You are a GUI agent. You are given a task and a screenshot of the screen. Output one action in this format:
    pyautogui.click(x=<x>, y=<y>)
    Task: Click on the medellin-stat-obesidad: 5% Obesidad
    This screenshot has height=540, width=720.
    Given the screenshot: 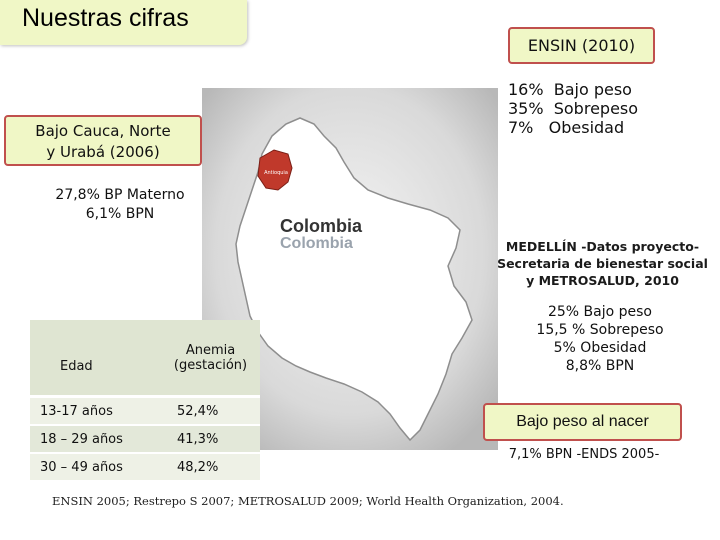 What is the action you would take?
    pyautogui.click(x=600, y=348)
    